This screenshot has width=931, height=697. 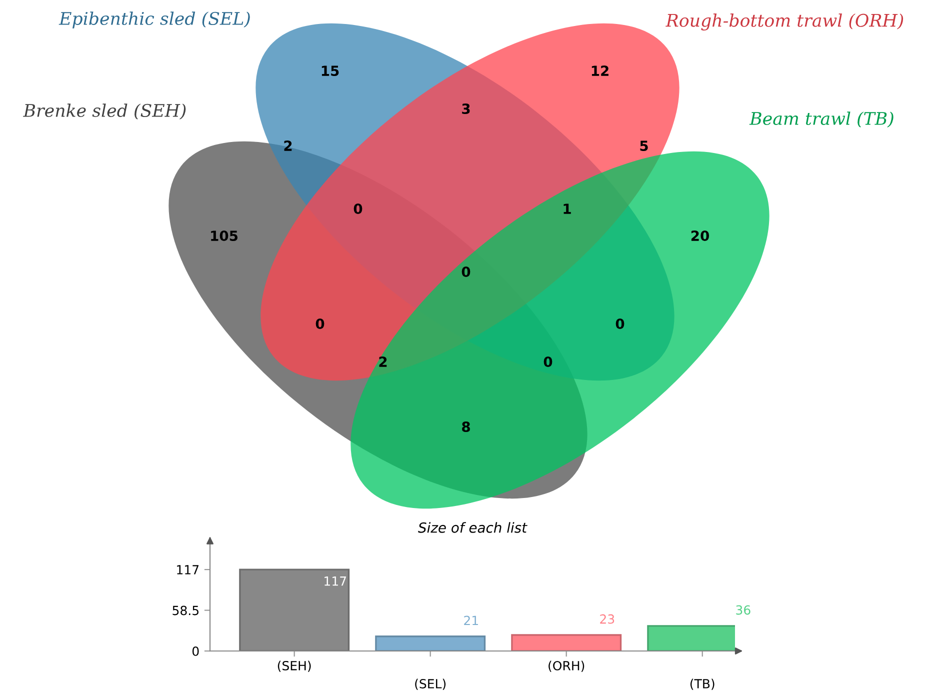 I want to click on chart-title: Size of each list, so click(x=473, y=527).